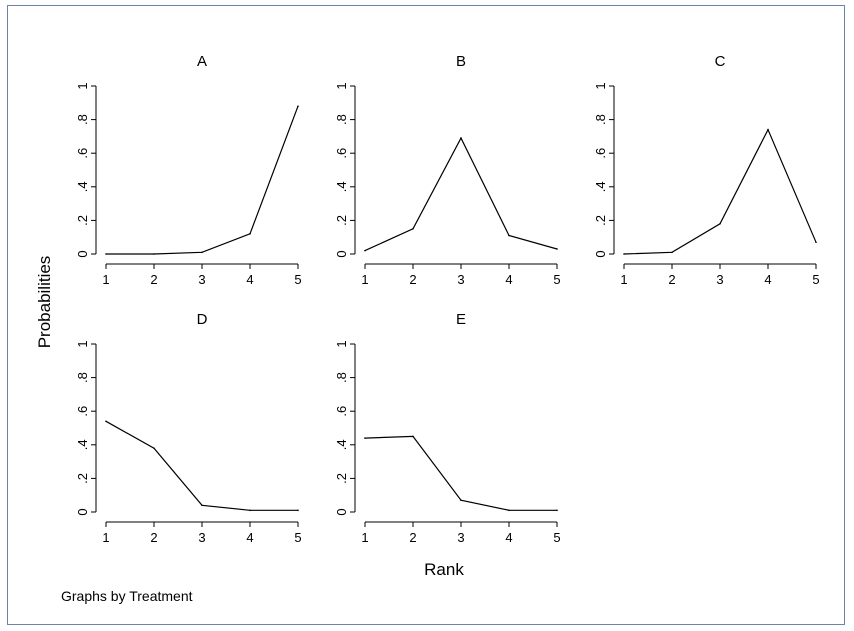  What do you see at coordinates (444, 569) in the screenshot?
I see `x-axis-label: Rank` at bounding box center [444, 569].